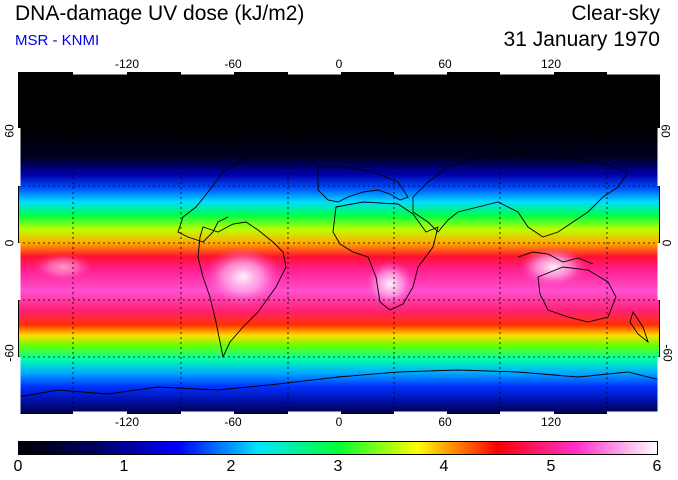  Describe the element at coordinates (551, 422) in the screenshot. I see `lon-tick-bottom: 120` at that location.